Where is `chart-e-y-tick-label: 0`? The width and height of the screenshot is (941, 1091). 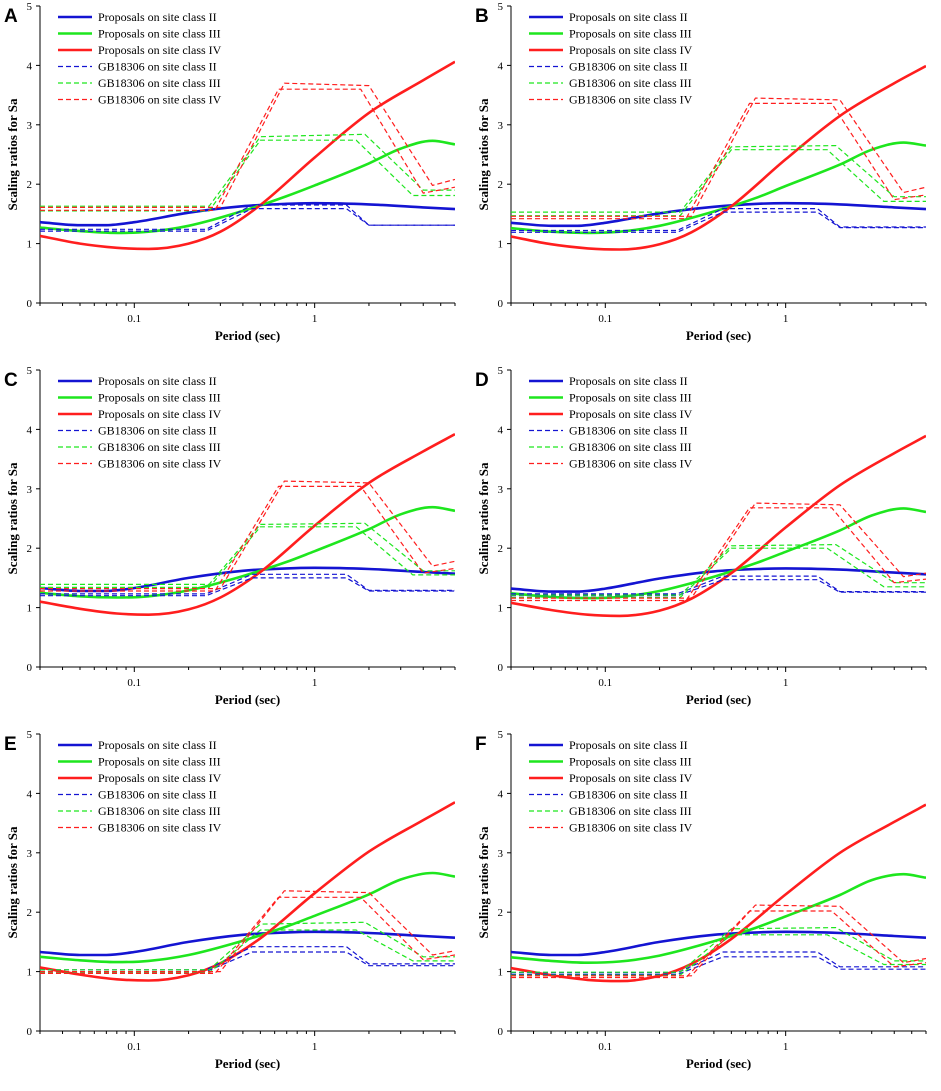 chart-e-y-tick-label: 0 is located at coordinates (30, 1032).